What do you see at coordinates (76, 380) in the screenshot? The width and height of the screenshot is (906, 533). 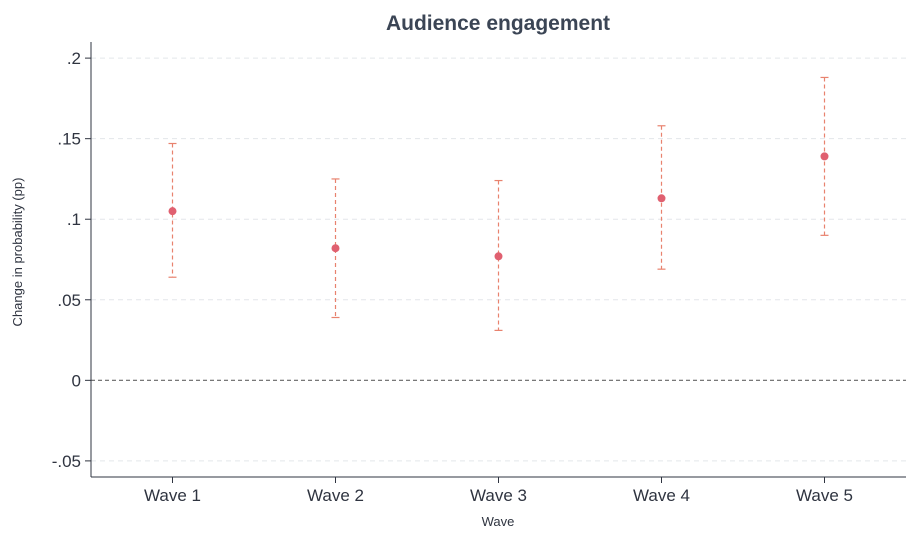 I see `y-tick-label: 0` at bounding box center [76, 380].